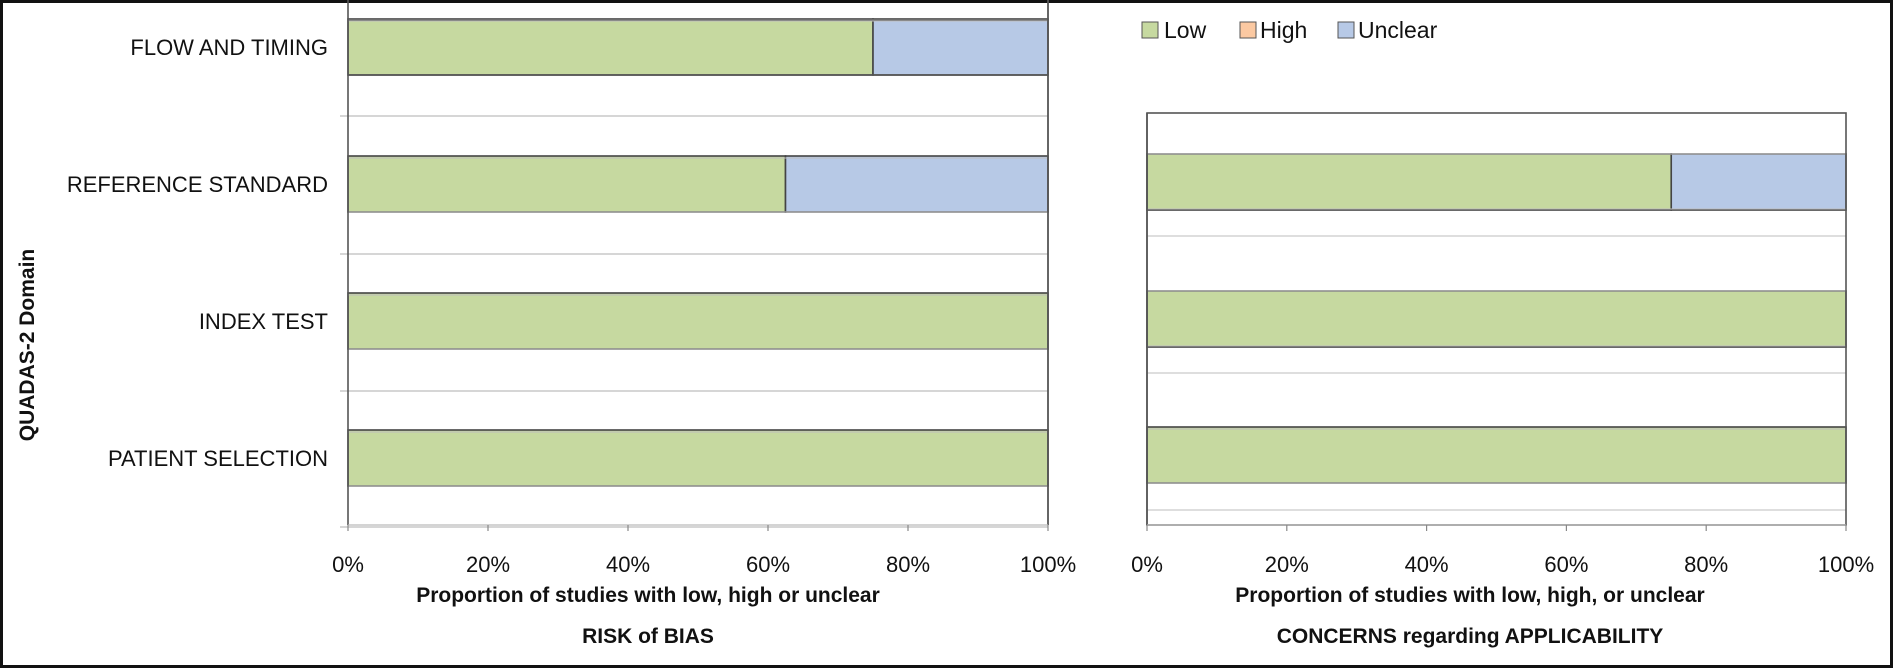  I want to click on y-axis-title-group: QUADAS-2 Domain, so click(27, 345).